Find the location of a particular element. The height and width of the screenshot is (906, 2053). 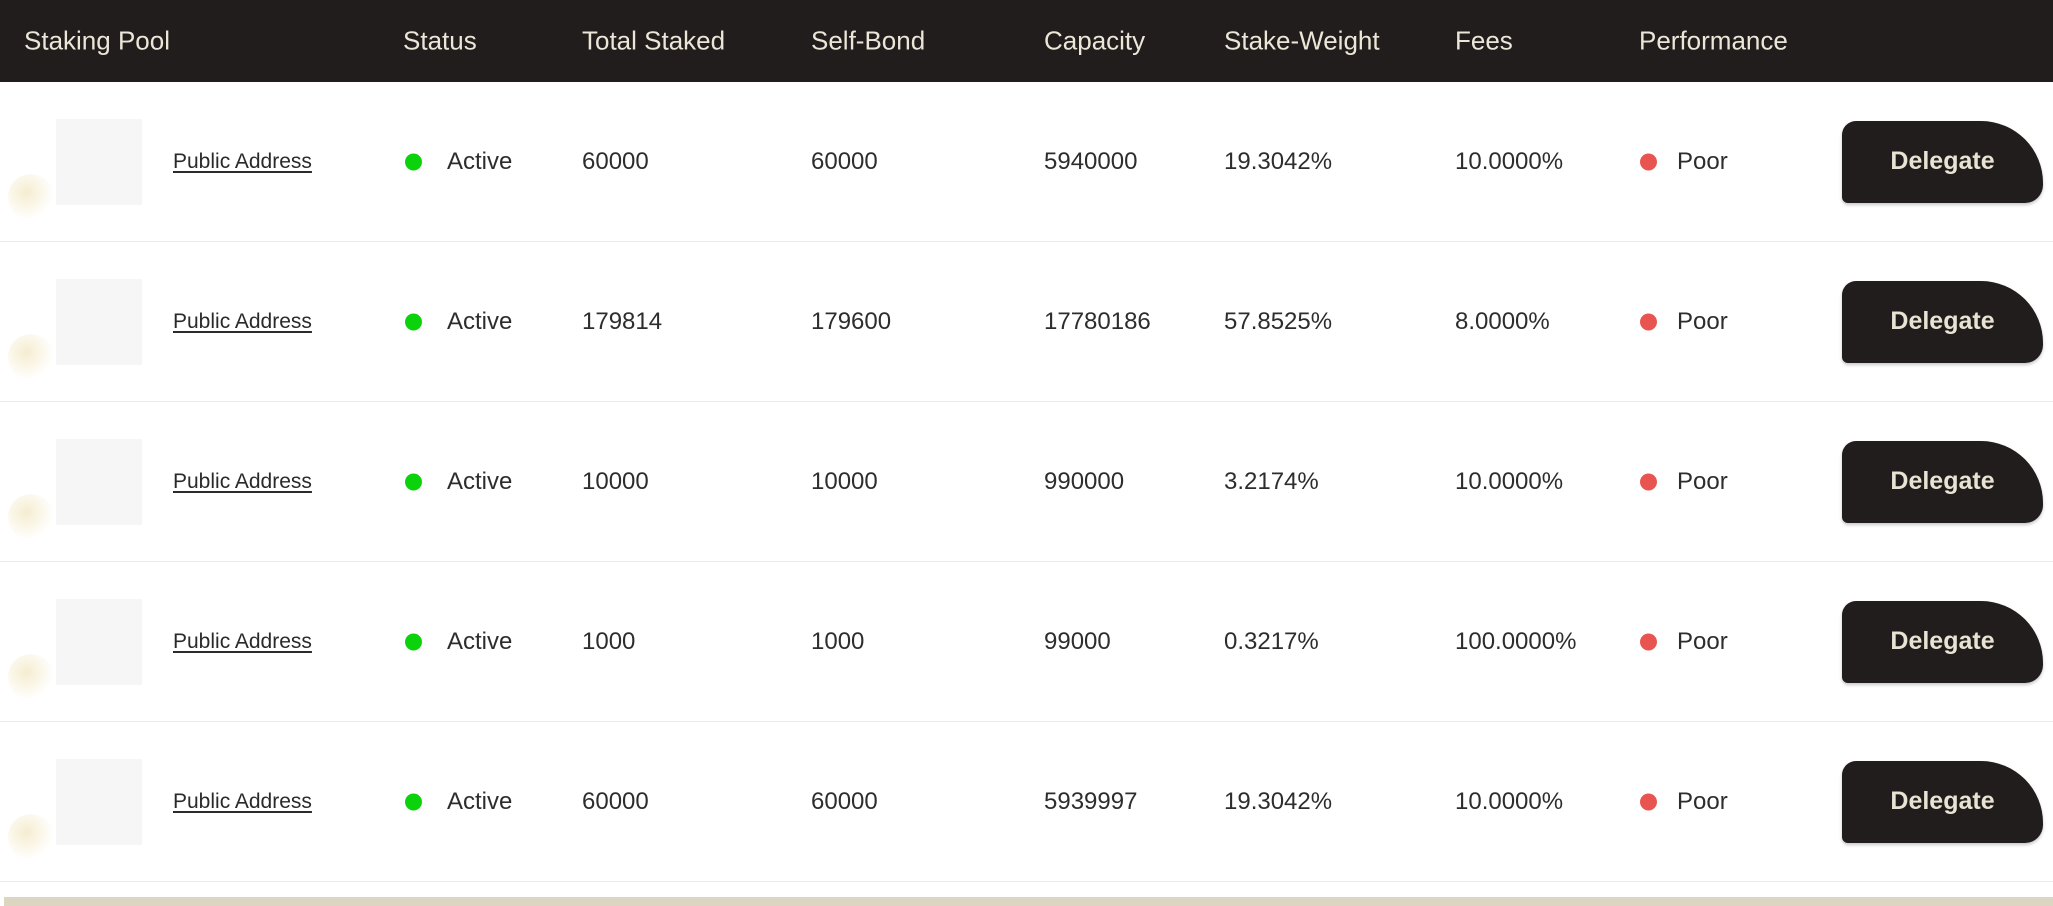

capacity-value: 99000 is located at coordinates (1077, 641).